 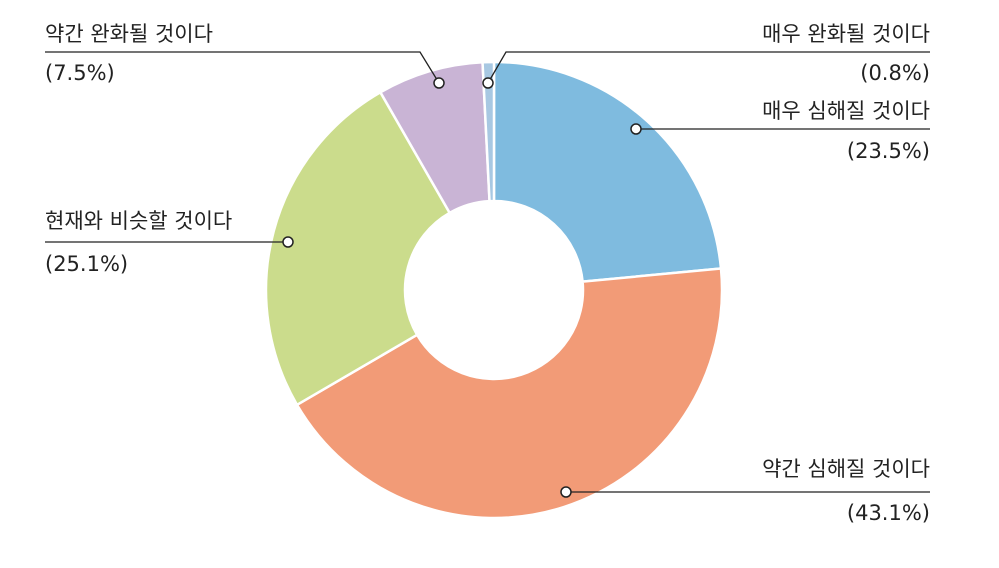 What do you see at coordinates (86, 264) in the screenshot?
I see `value-label: (25.1%)` at bounding box center [86, 264].